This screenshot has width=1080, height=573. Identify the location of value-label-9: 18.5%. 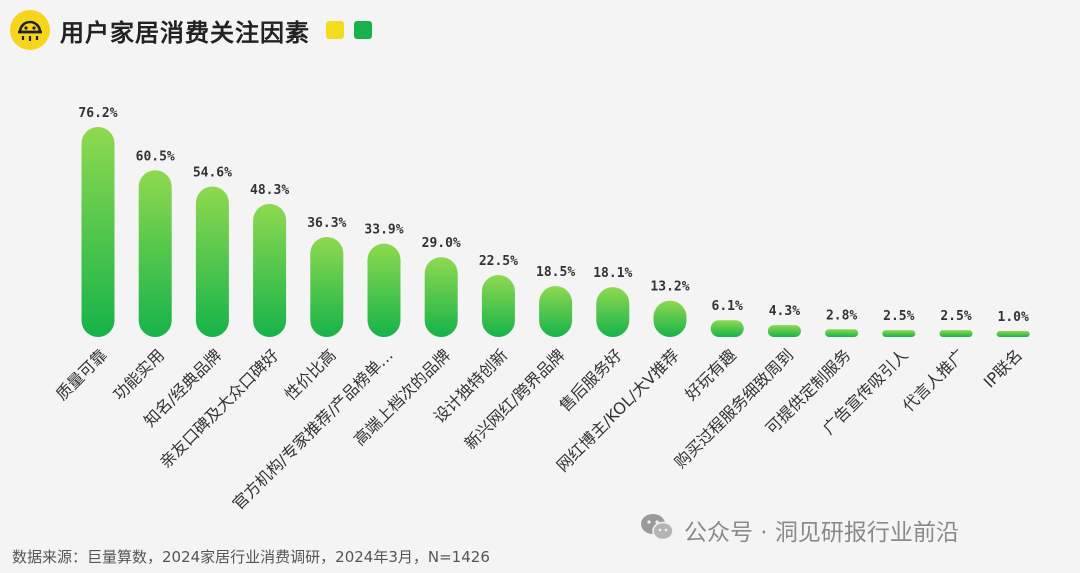
(555, 272).